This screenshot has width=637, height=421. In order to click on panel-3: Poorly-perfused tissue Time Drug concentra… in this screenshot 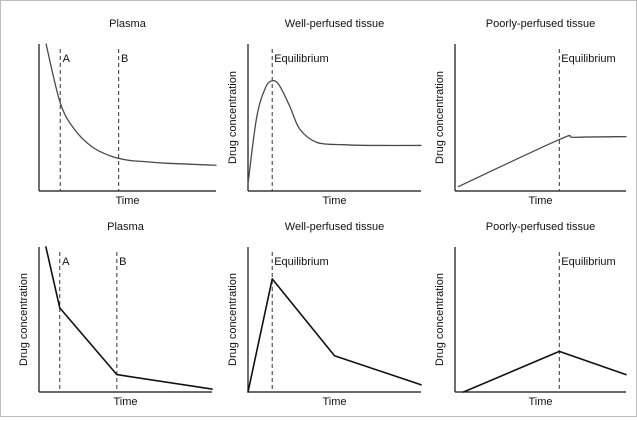, I will do `click(530, 112)`.